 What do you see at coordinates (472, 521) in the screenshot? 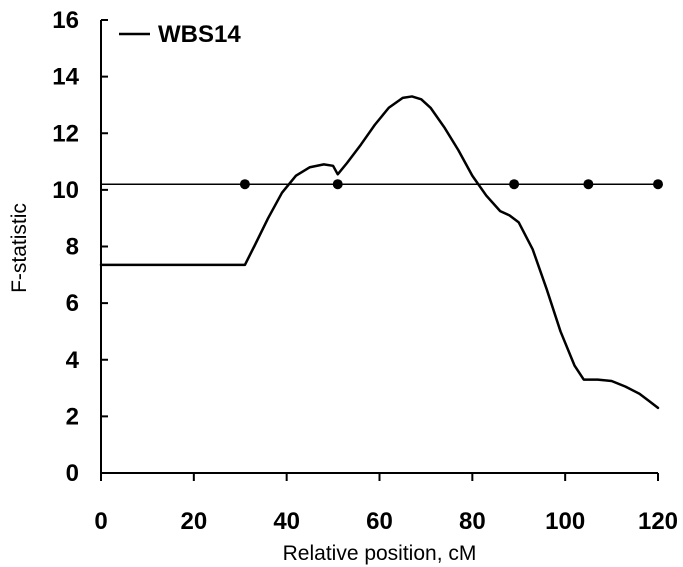
I see `x-tick-label: 80` at bounding box center [472, 521].